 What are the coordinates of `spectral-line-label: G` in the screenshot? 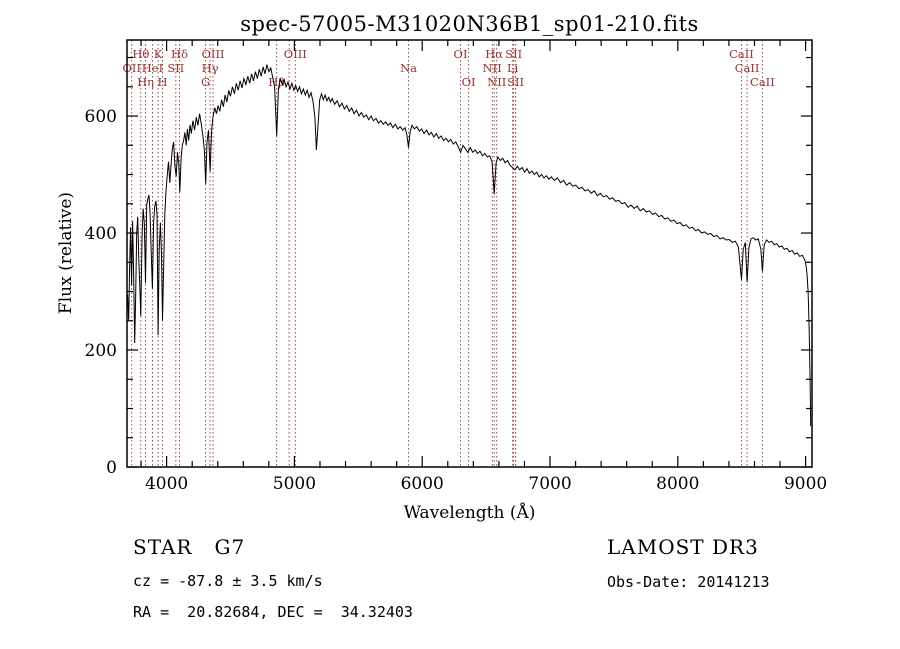 It's located at (205, 82).